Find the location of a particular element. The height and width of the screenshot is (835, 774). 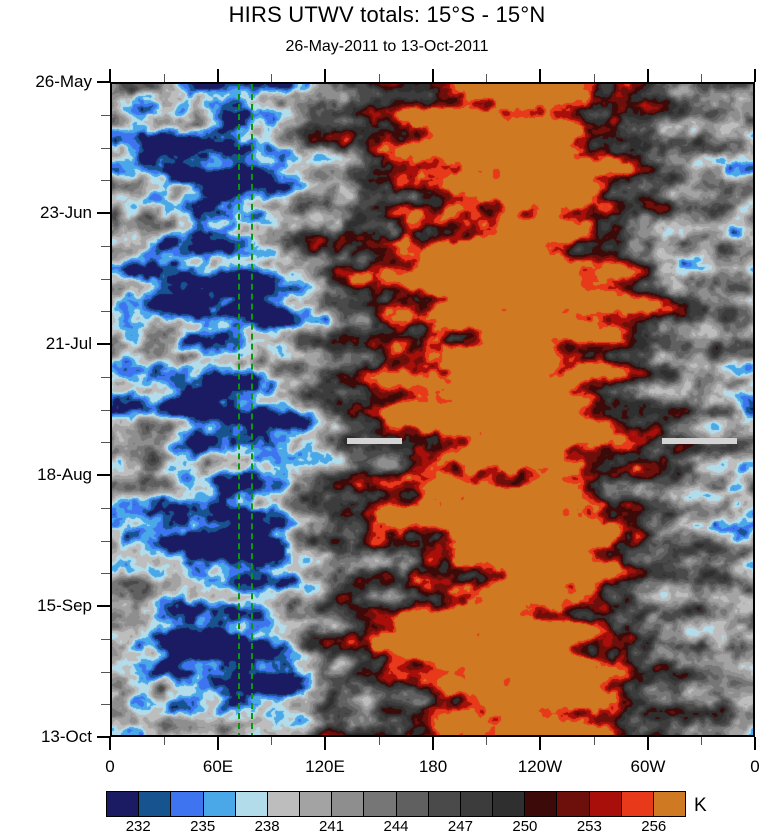

colorbar-tick-label: 244 is located at coordinates (396, 826).